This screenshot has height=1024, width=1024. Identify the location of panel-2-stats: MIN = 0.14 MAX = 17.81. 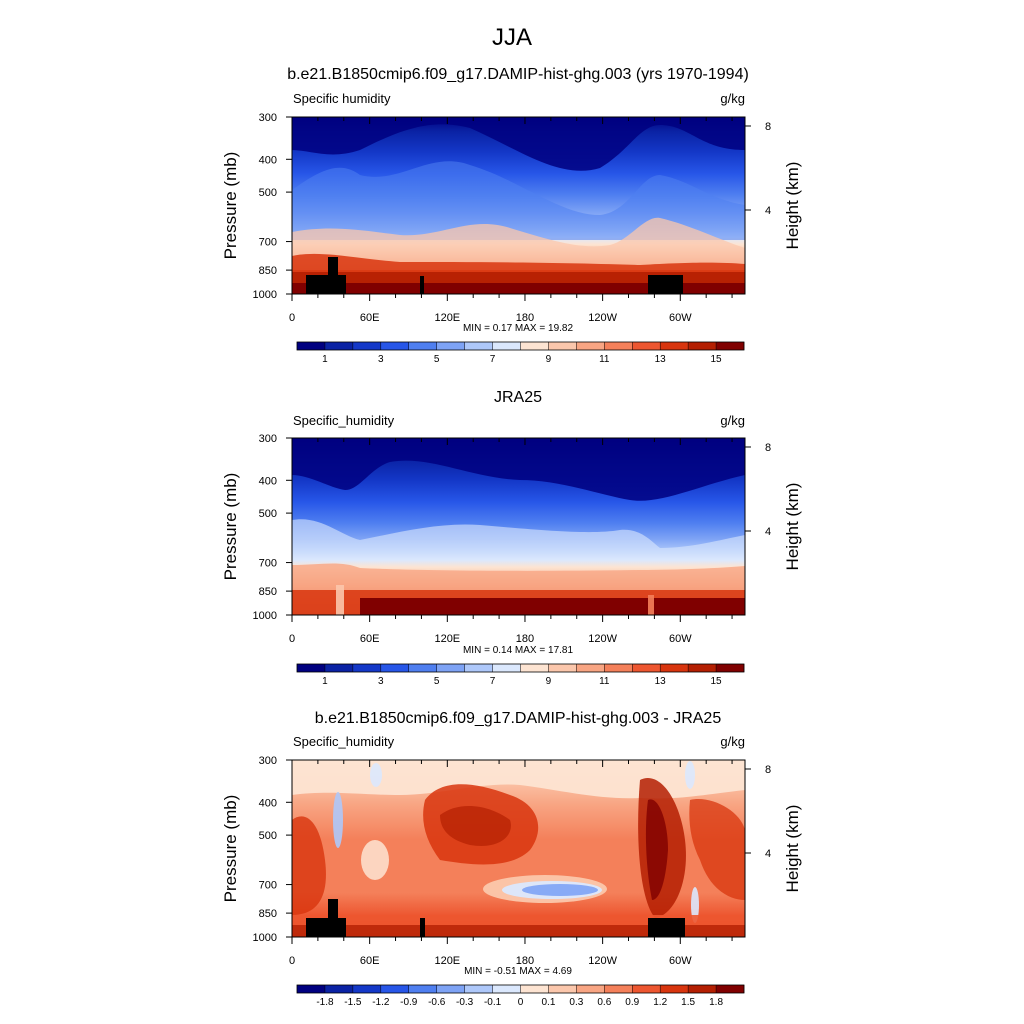
(518, 650).